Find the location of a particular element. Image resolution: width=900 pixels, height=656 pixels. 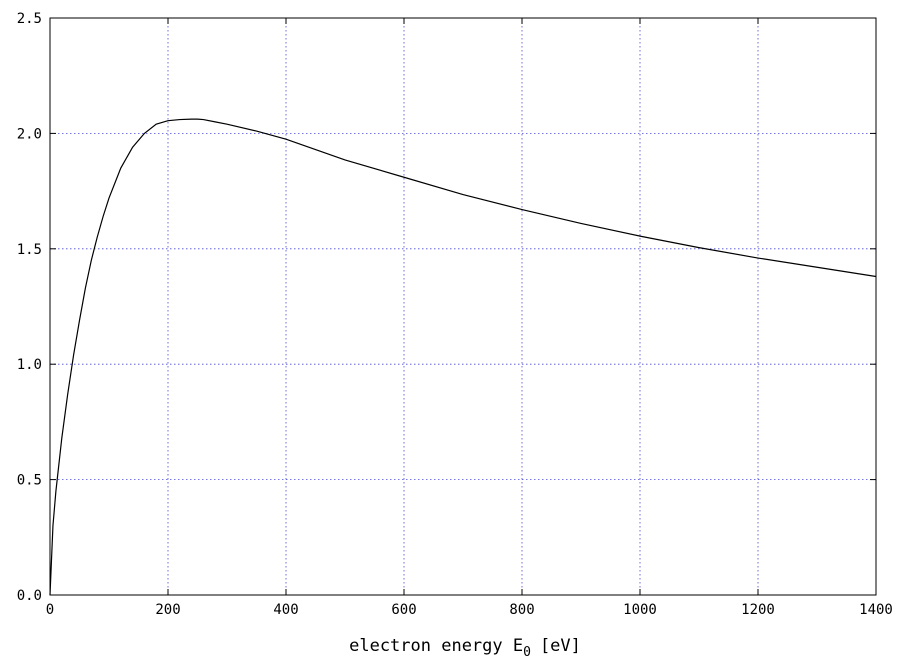

x-axis-label-unit: [eV] is located at coordinates (560, 646).